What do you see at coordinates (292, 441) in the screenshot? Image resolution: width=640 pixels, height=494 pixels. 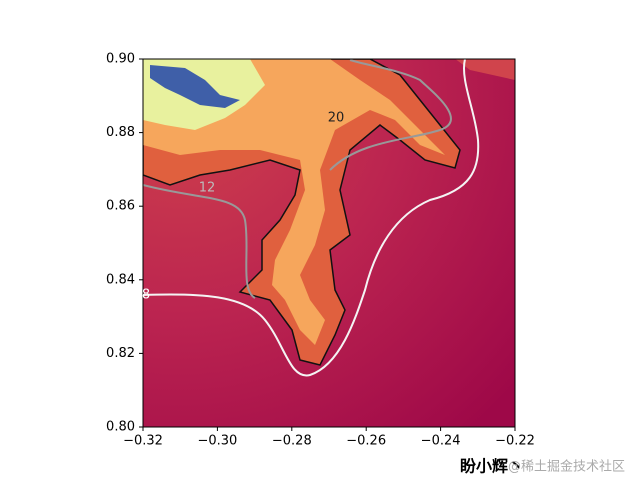 I see `x-tick-label: −0.28` at bounding box center [292, 441].